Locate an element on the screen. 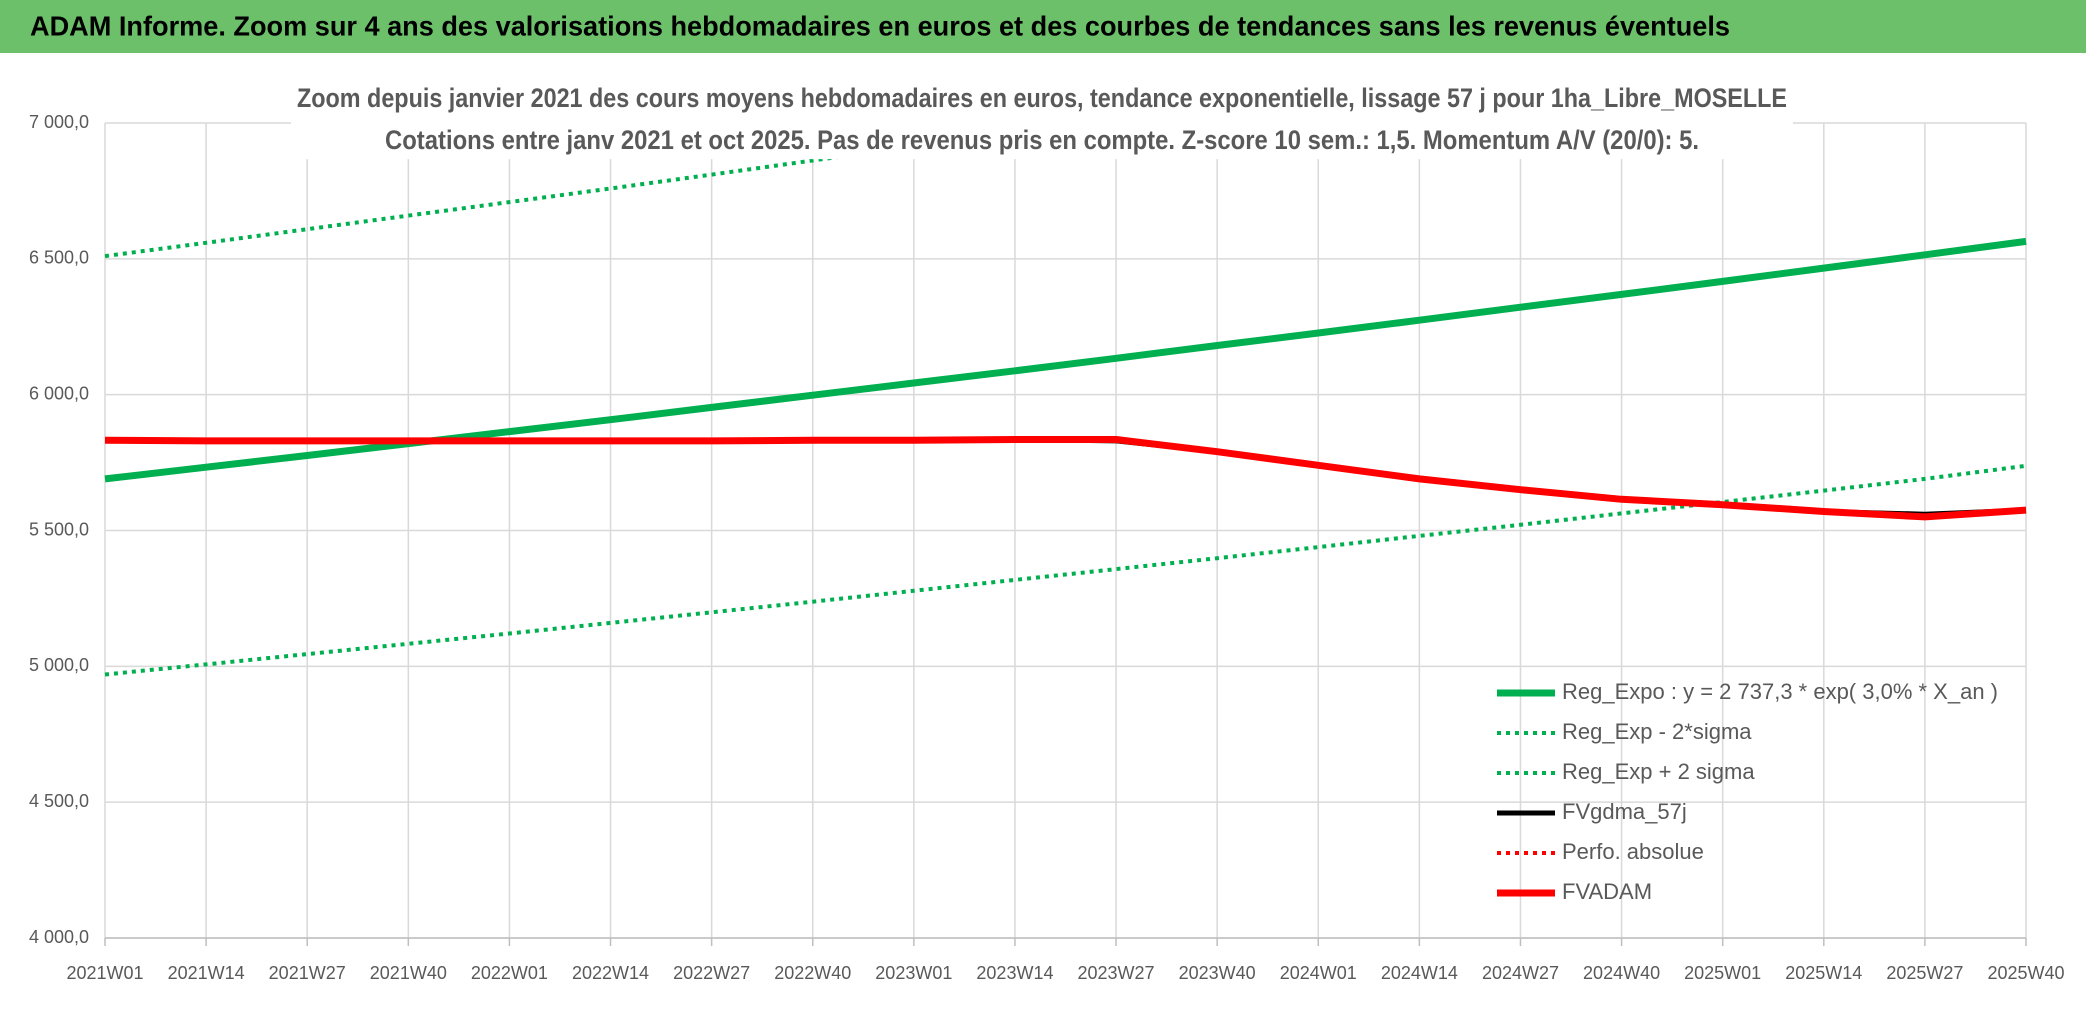 This screenshot has width=2086, height=1031. x-tick-label: 2025W14 is located at coordinates (1823, 973).